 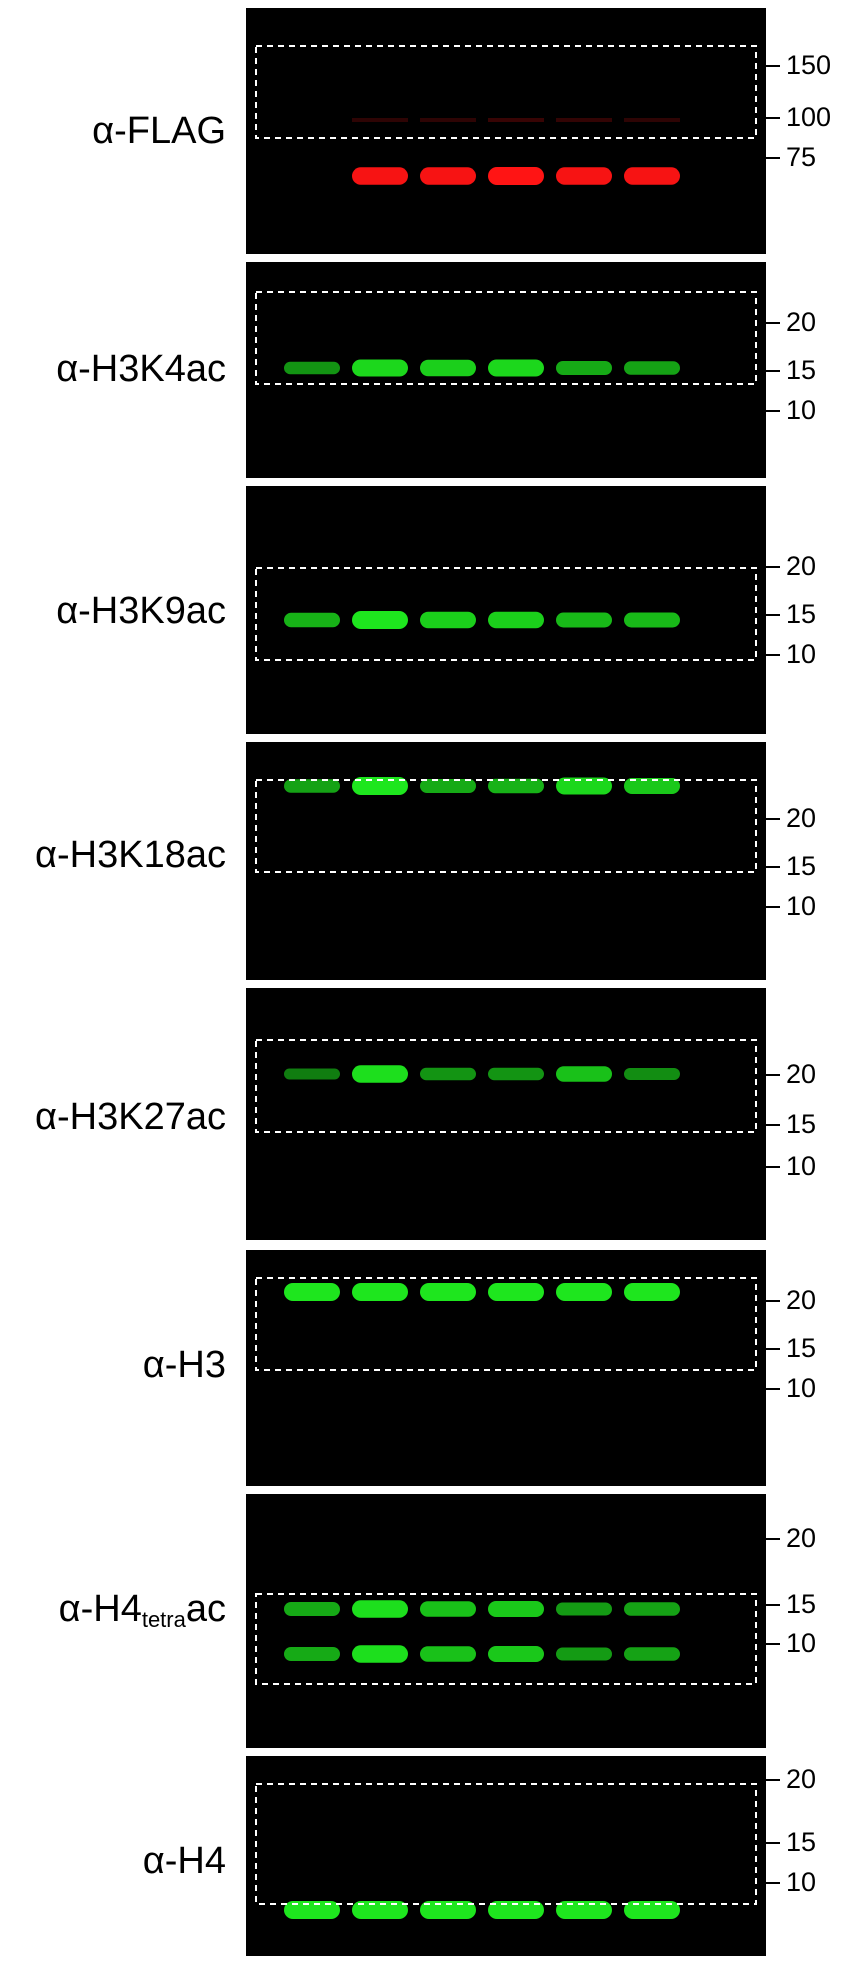 I want to click on h4-label-sub: tetra, so click(x=163, y=1619).